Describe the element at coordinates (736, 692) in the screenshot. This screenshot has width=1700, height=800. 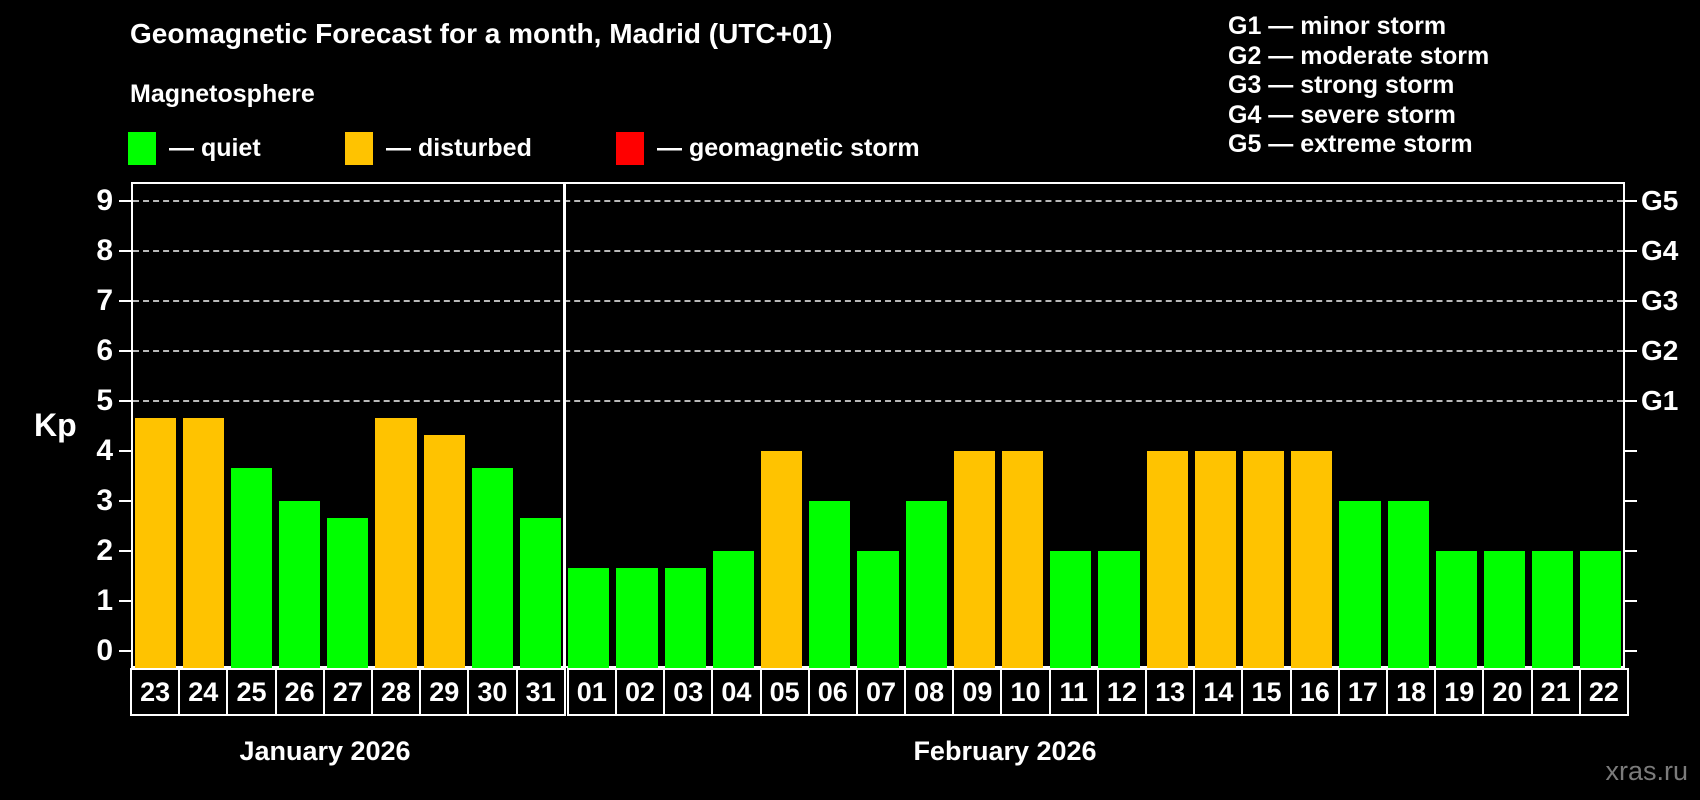
I see `day-label-february-04: 04` at that location.